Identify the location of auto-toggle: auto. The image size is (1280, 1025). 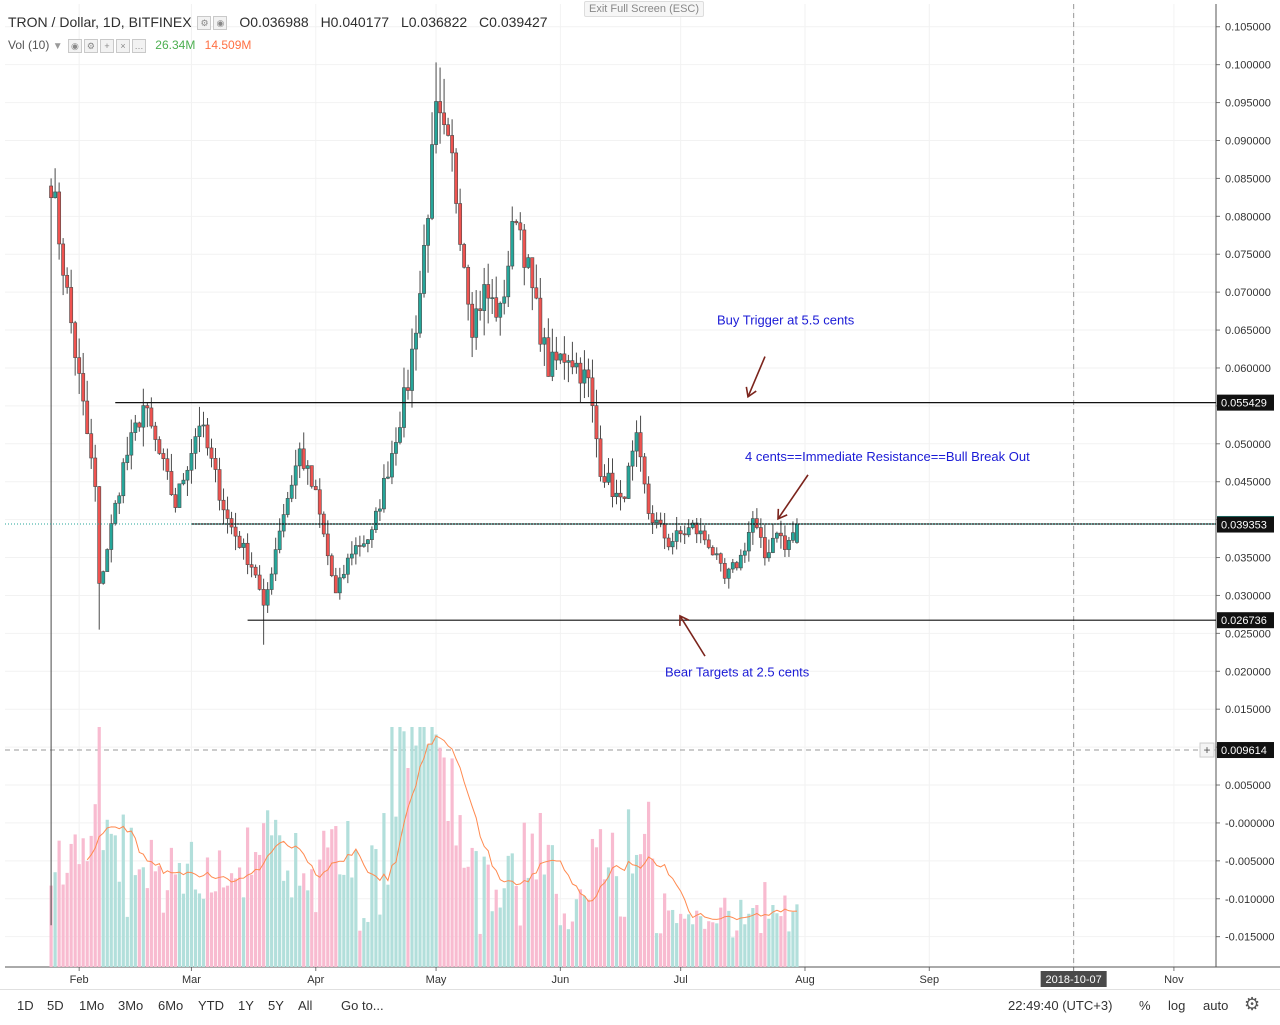
(1216, 1005).